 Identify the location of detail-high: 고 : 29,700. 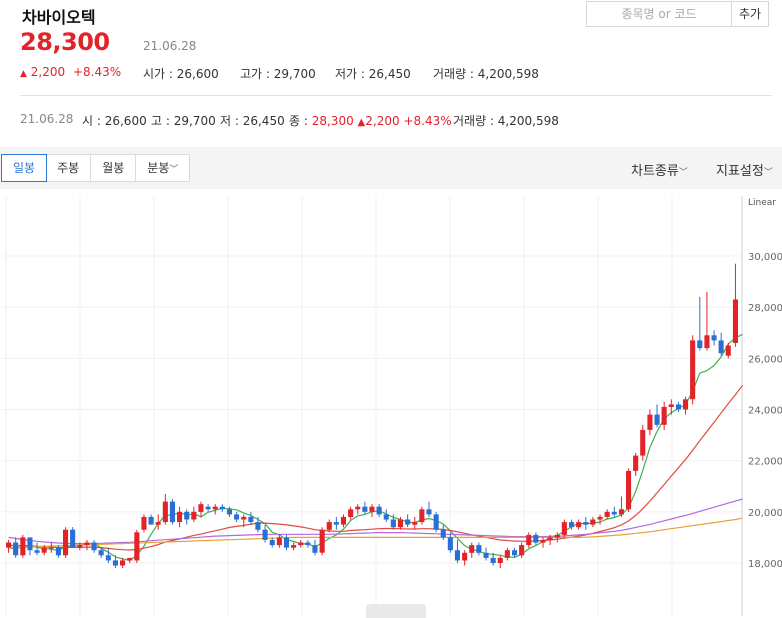
(183, 120).